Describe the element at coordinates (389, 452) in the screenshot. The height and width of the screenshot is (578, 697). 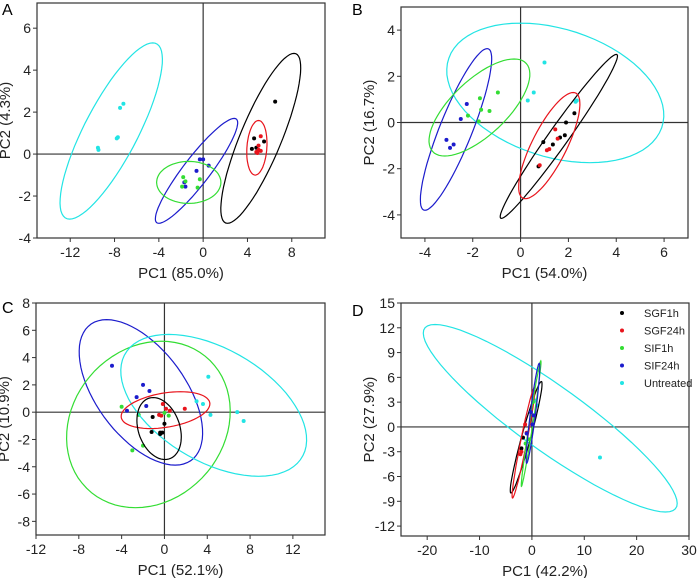
I see `y-tick-label: -3` at that location.